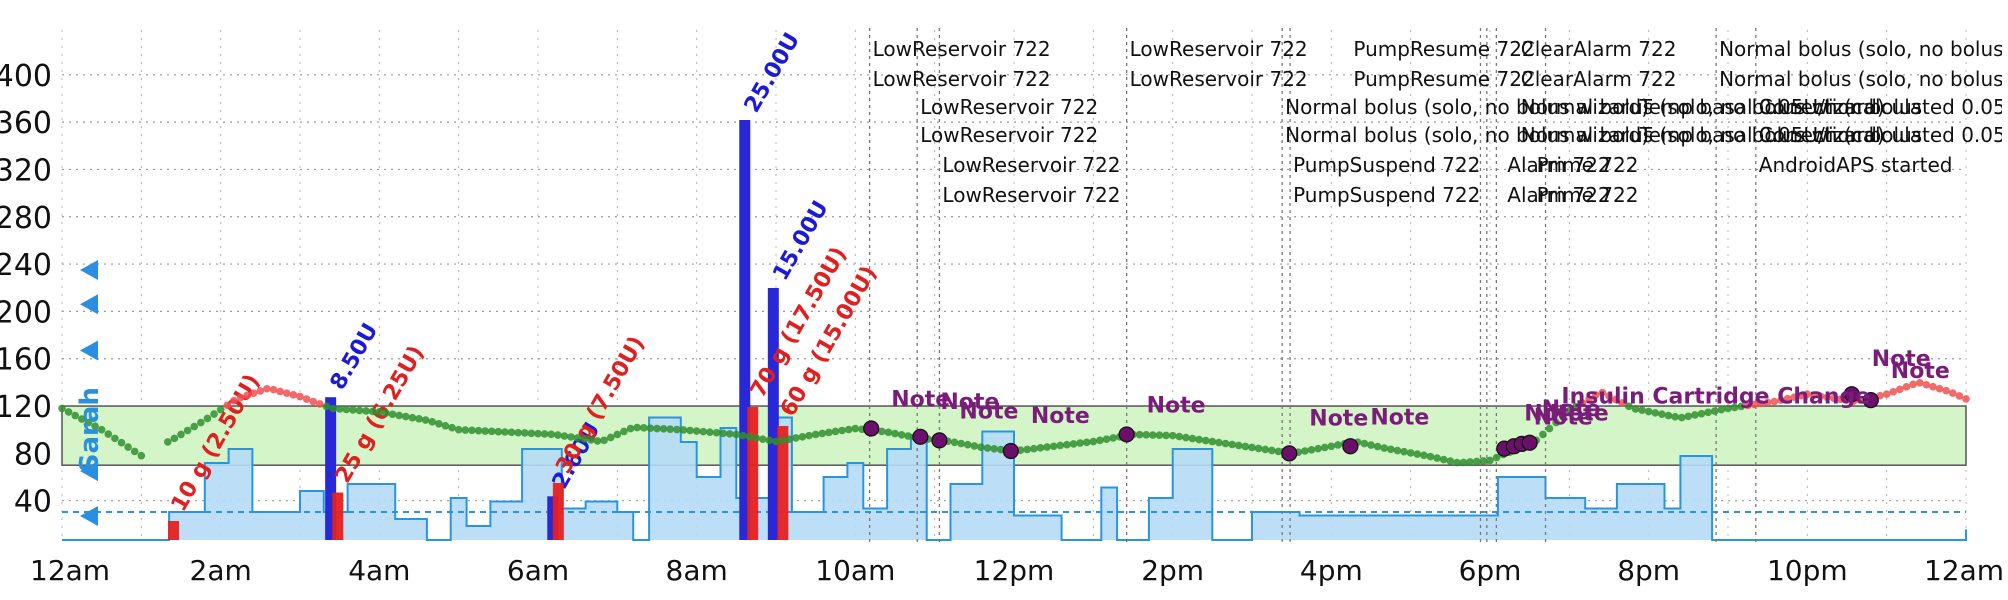  I want to click on event-label: Temp basal 0.05U/h (calculated 0.05U/h), so click(1823, 107).